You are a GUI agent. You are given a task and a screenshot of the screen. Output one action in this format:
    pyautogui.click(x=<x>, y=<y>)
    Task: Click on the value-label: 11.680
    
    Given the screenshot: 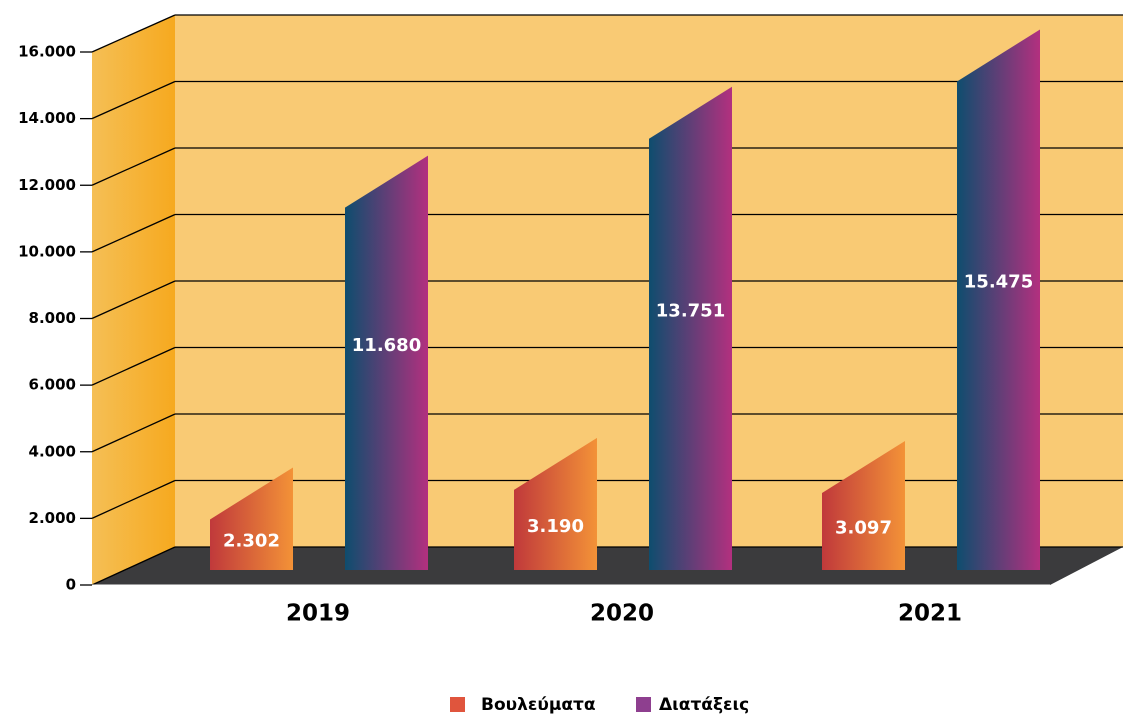 What is the action you would take?
    pyautogui.click(x=386, y=345)
    